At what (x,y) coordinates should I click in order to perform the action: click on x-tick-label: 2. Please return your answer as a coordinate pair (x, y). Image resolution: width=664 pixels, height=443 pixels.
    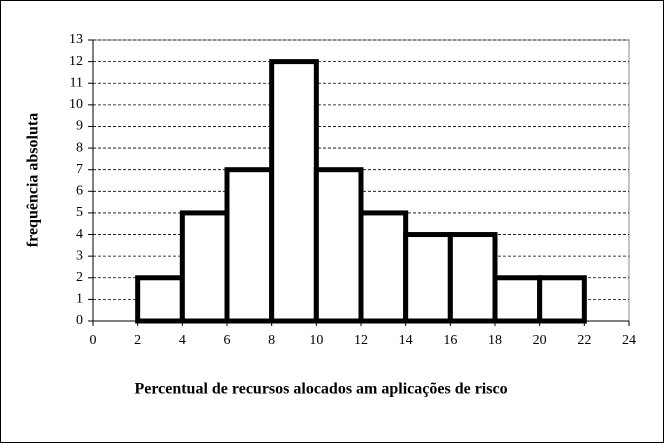
    Looking at the image, I should click on (137, 340).